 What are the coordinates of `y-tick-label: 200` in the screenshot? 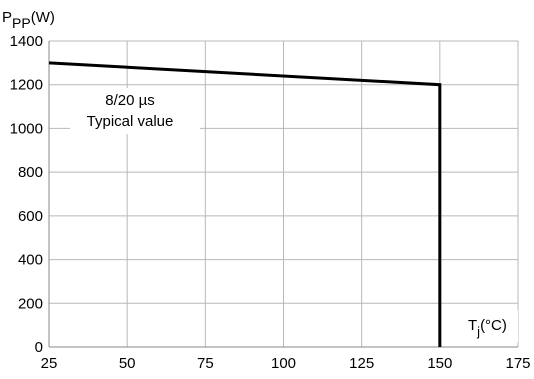 It's located at (30, 303).